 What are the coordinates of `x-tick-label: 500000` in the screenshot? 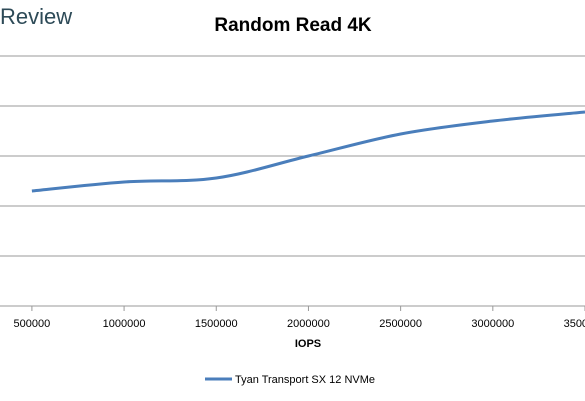 It's located at (32, 324).